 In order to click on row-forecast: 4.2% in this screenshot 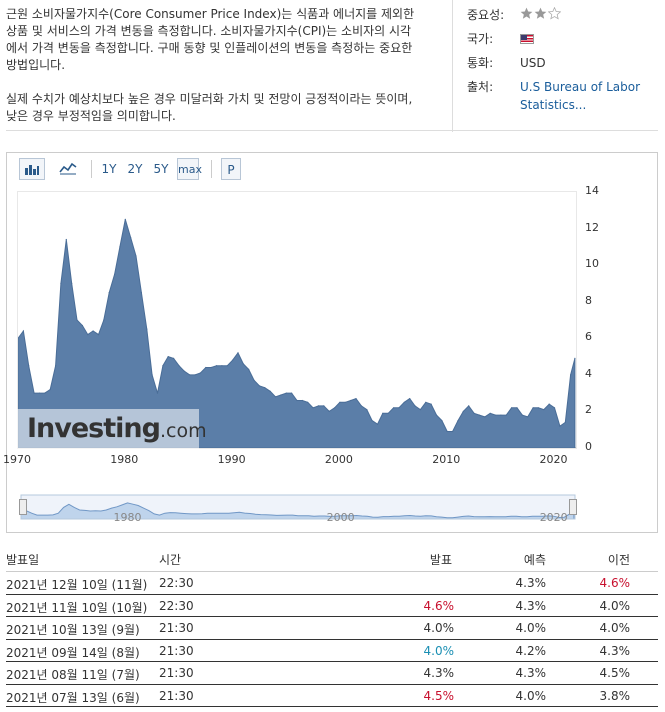, I will do `click(531, 650)`.